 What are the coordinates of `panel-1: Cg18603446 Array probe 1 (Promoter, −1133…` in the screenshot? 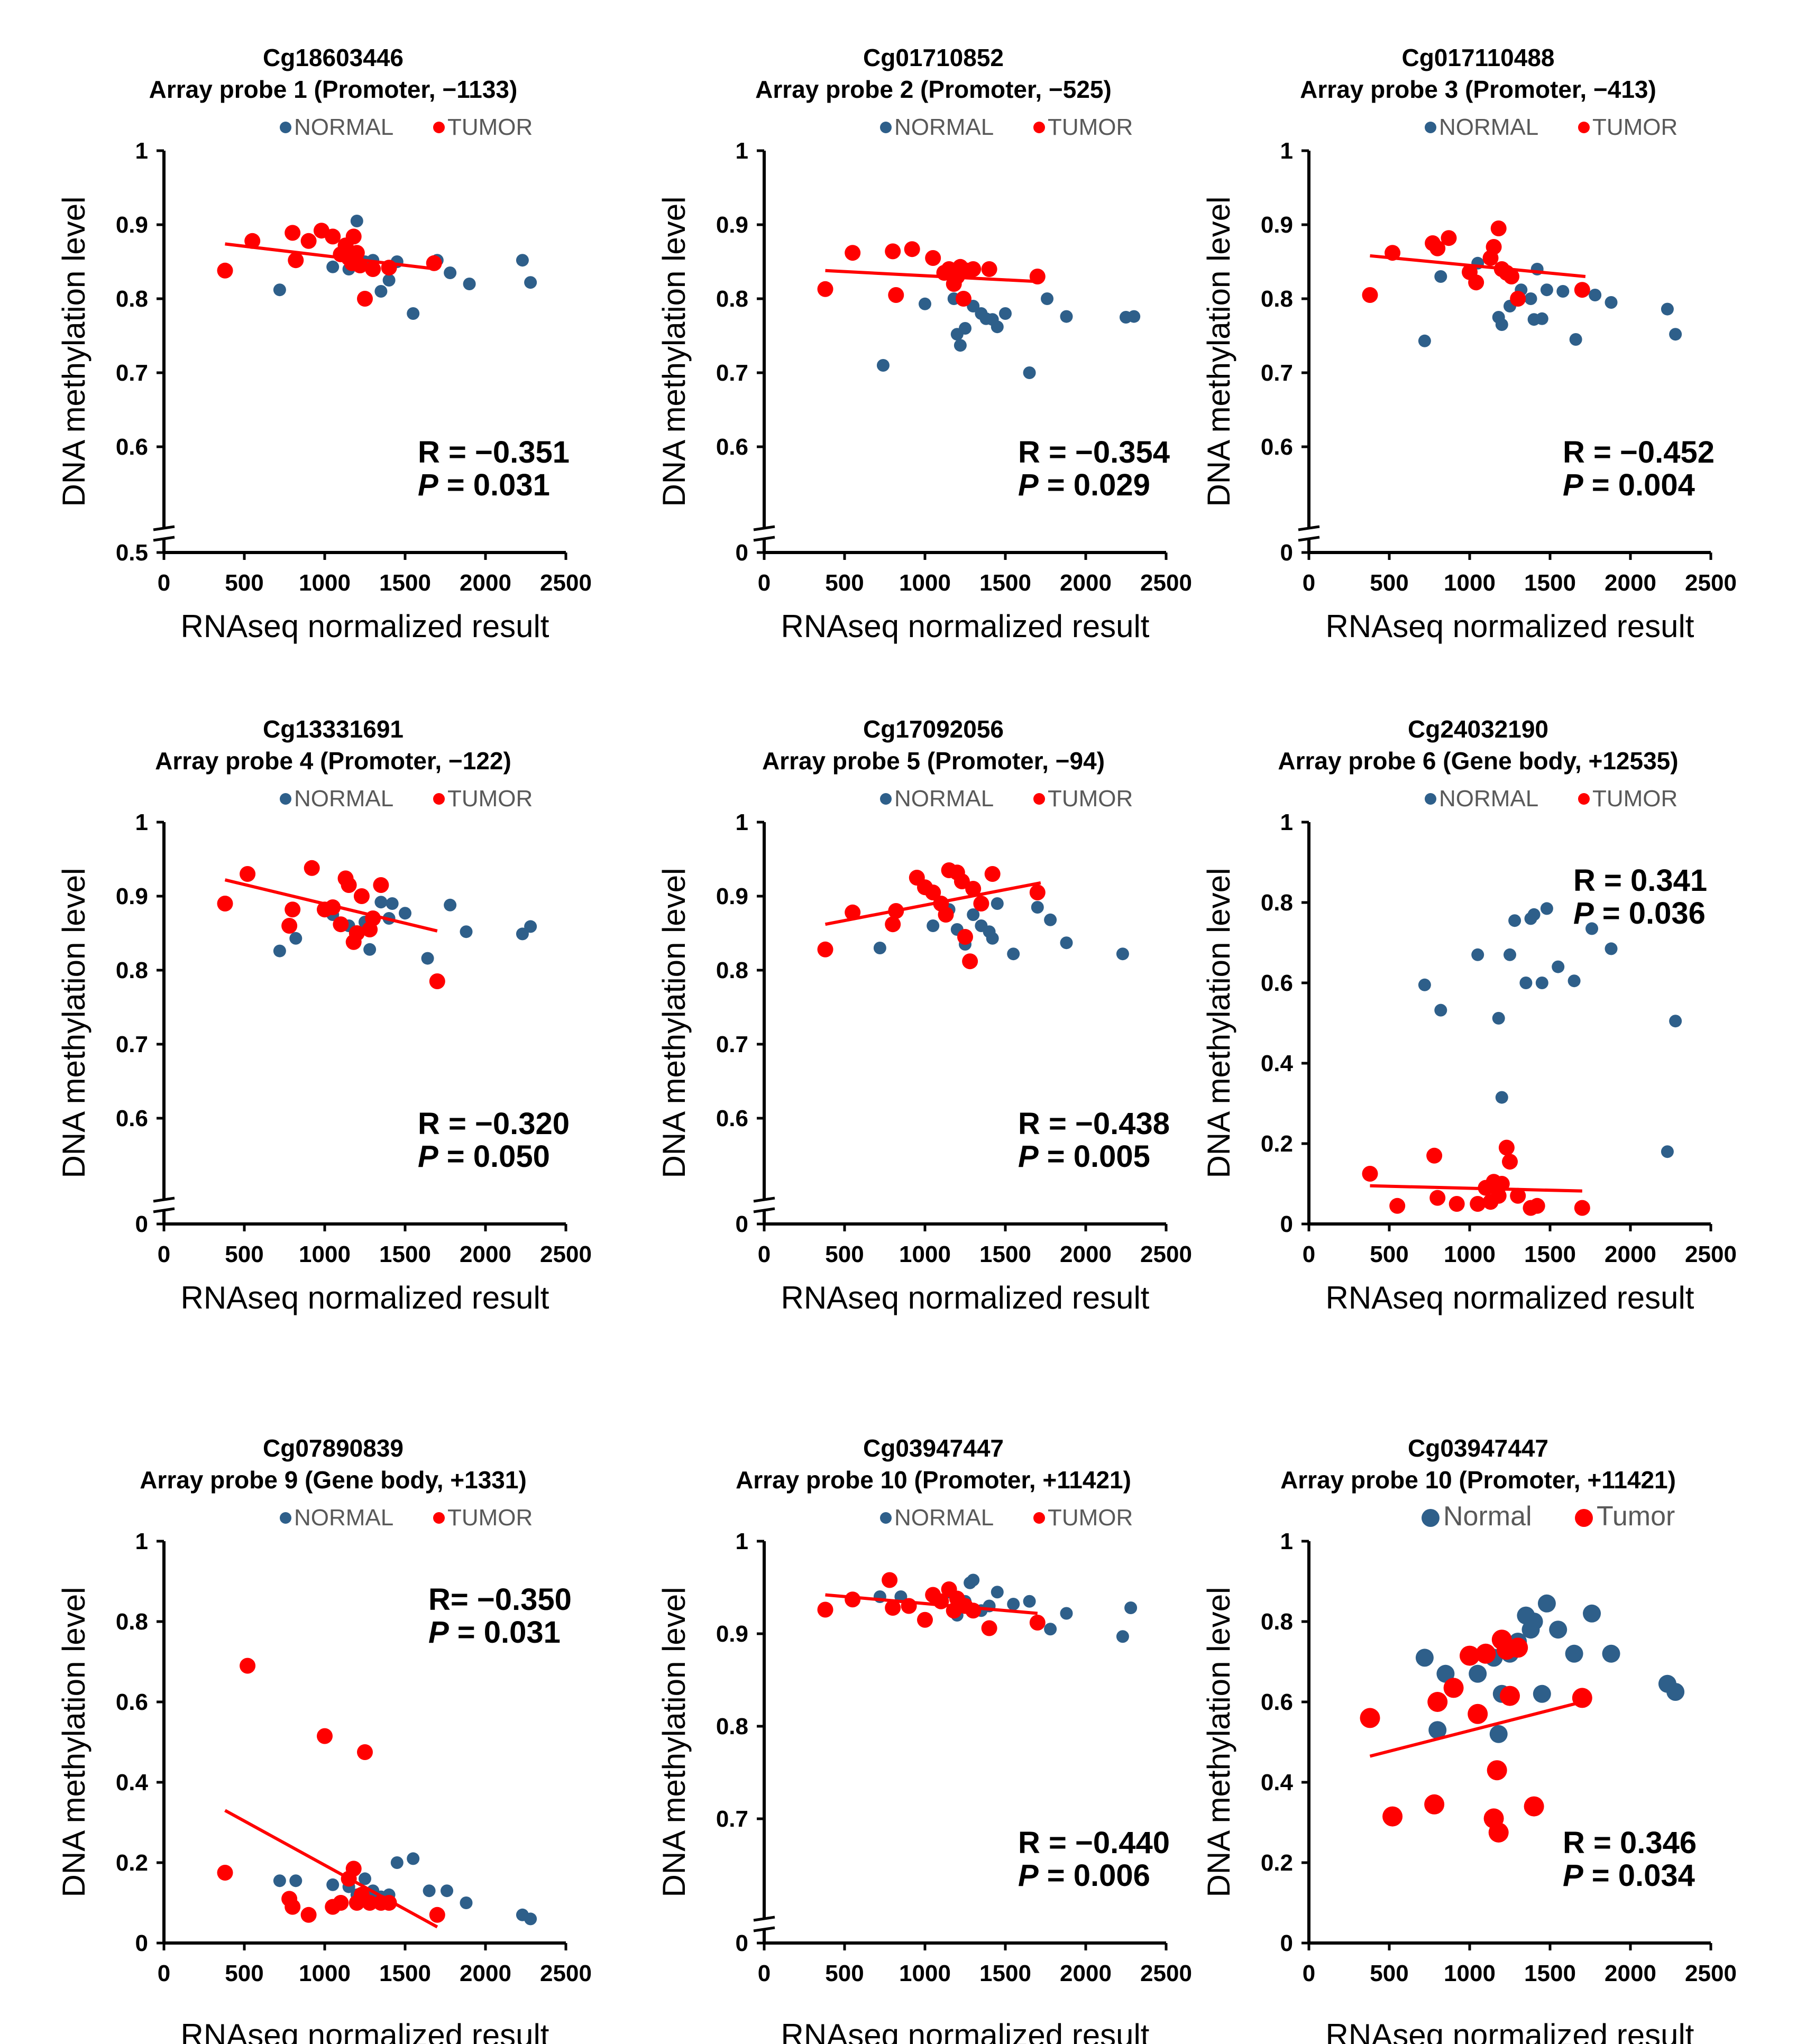 It's located at (324, 344).